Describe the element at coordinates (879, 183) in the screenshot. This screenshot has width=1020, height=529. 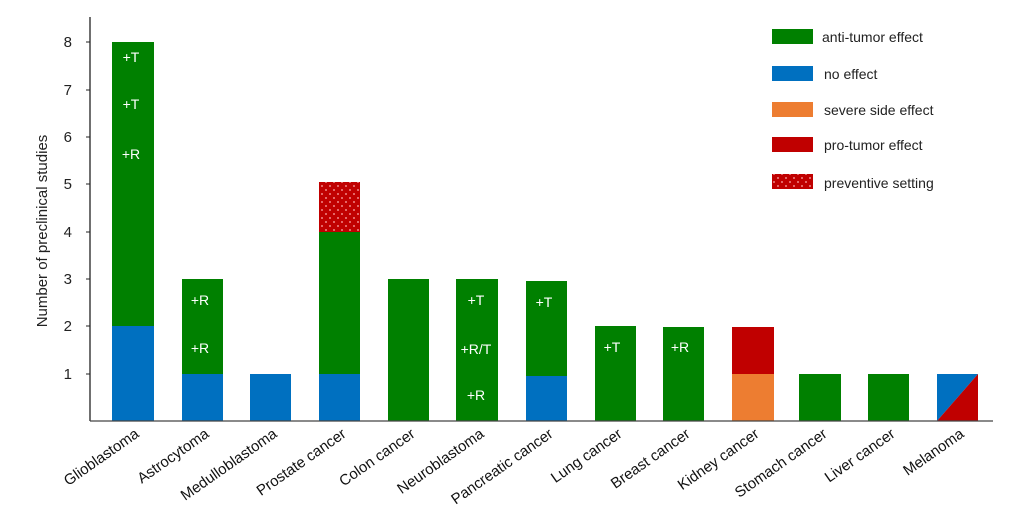
I see `svg-text: preventive setting` at that location.